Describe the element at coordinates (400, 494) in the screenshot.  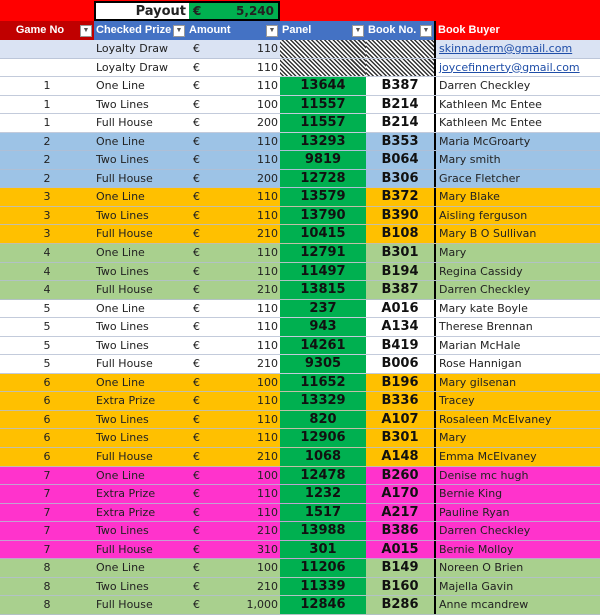
I see `book-no-cell: A170` at that location.